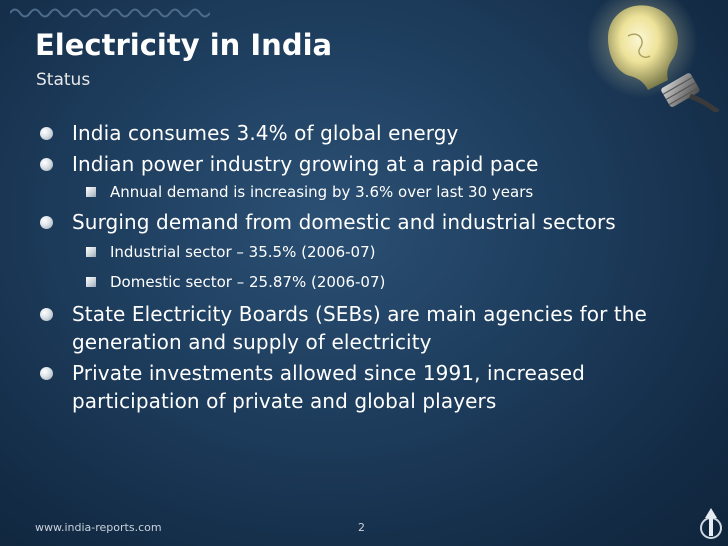  What do you see at coordinates (110, 13) in the screenshot?
I see `wave-line-icon` at bounding box center [110, 13].